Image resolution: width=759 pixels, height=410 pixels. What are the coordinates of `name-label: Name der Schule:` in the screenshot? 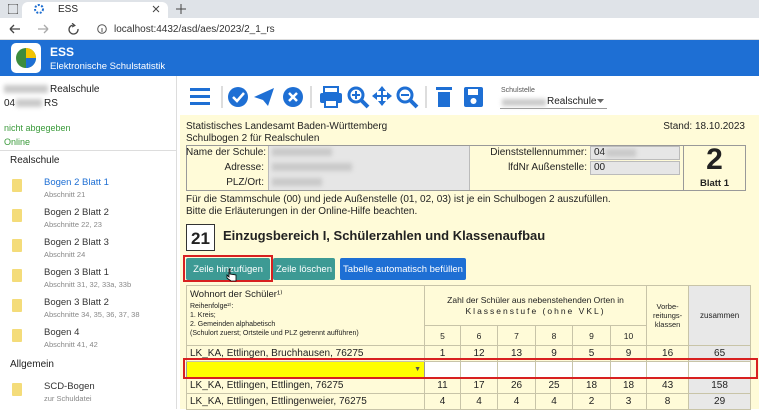 It's located at (226, 152).